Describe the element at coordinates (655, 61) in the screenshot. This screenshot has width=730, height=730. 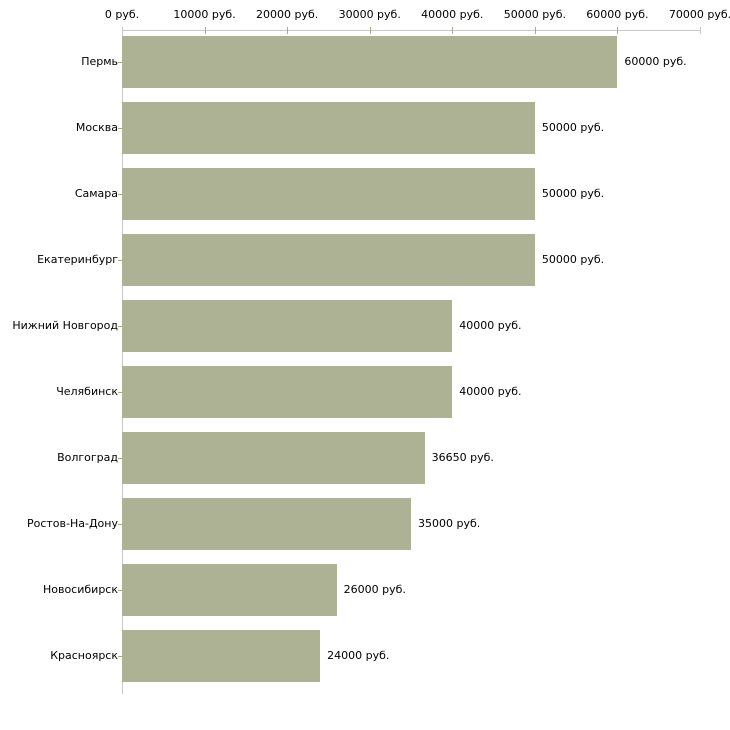
I see `bar-value-label: 60000 руб.` at that location.